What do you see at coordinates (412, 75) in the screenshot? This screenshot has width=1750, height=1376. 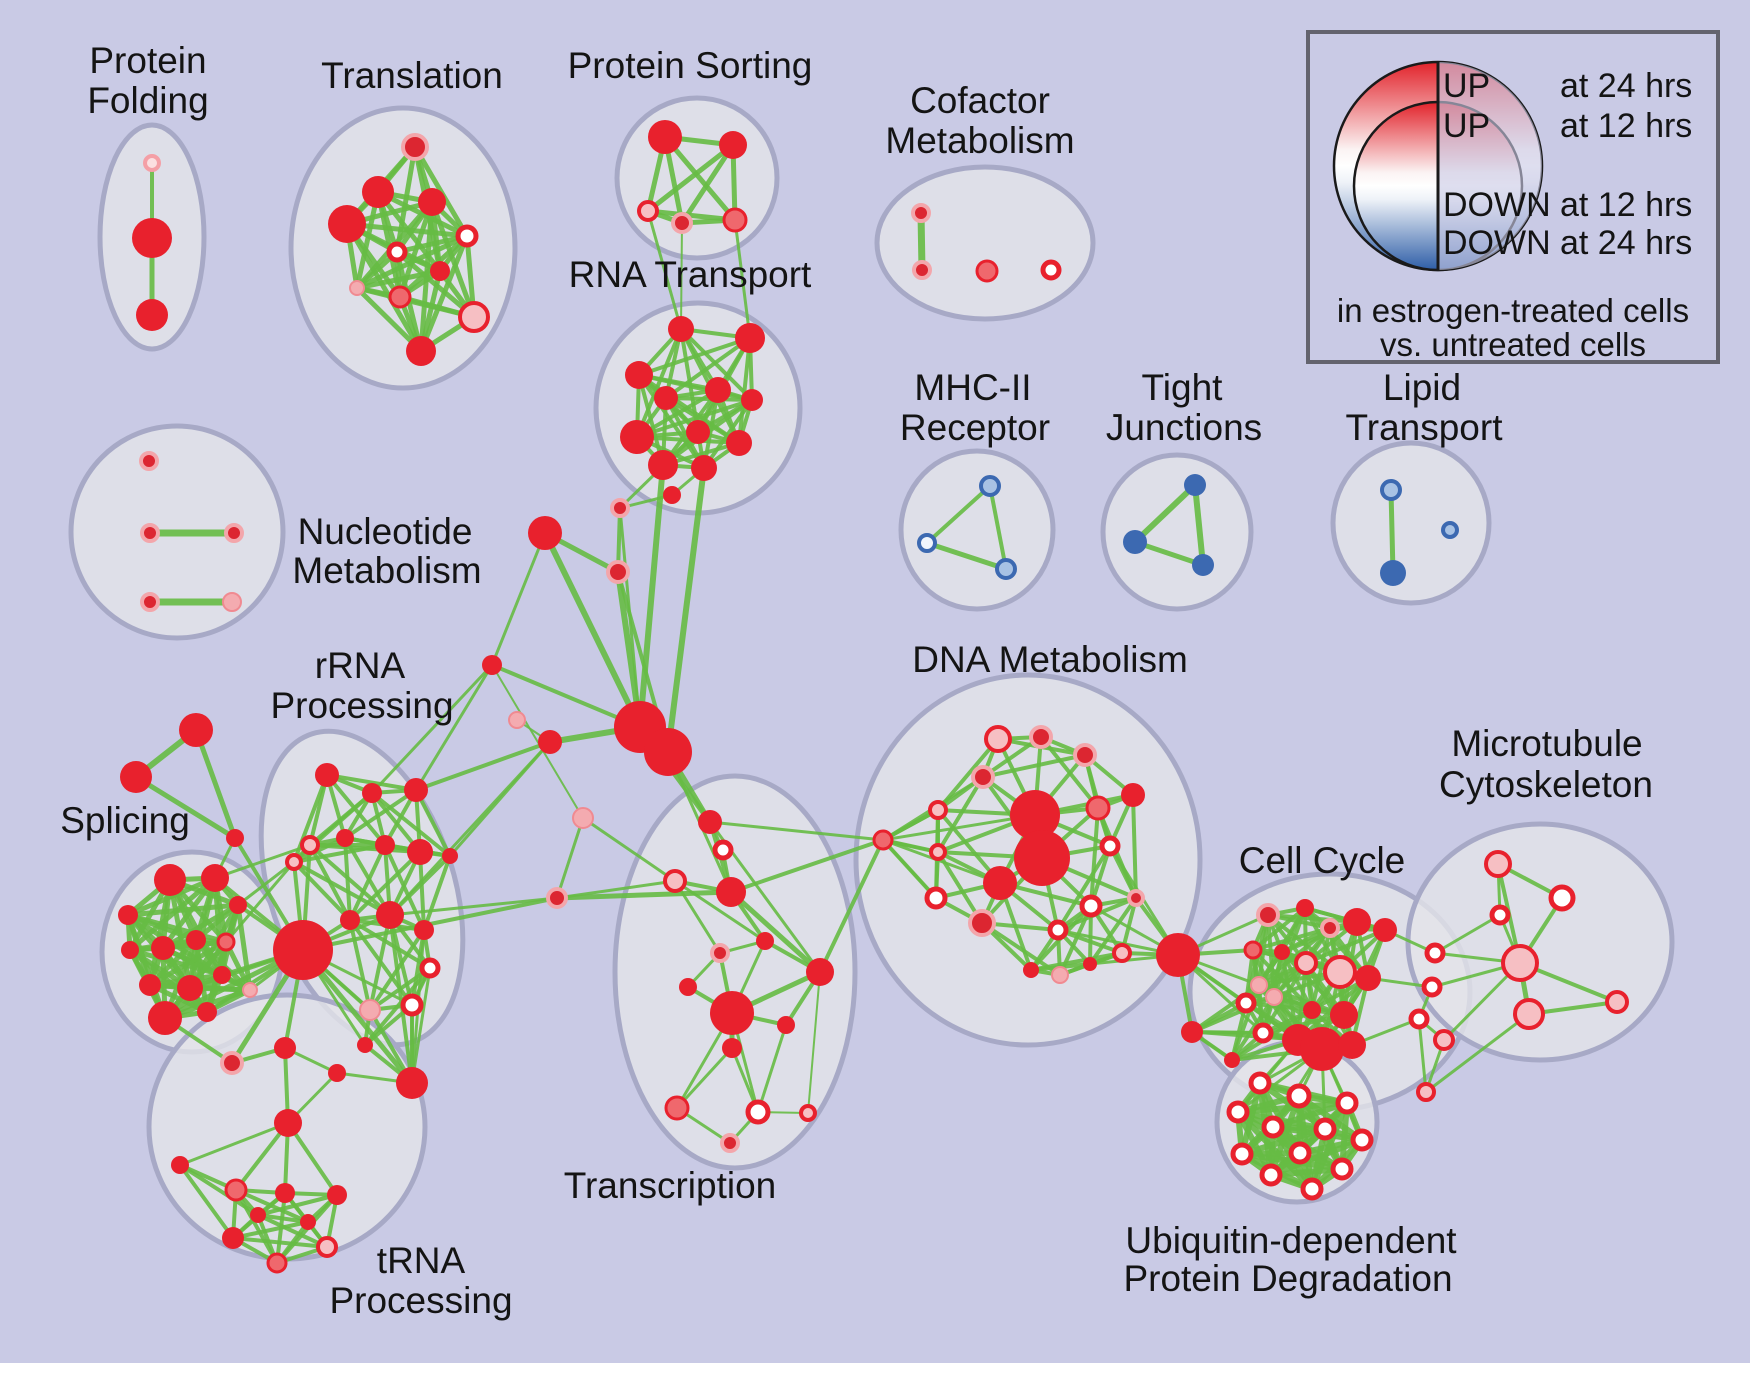 I see `cluster-label-translation: Translation` at bounding box center [412, 75].